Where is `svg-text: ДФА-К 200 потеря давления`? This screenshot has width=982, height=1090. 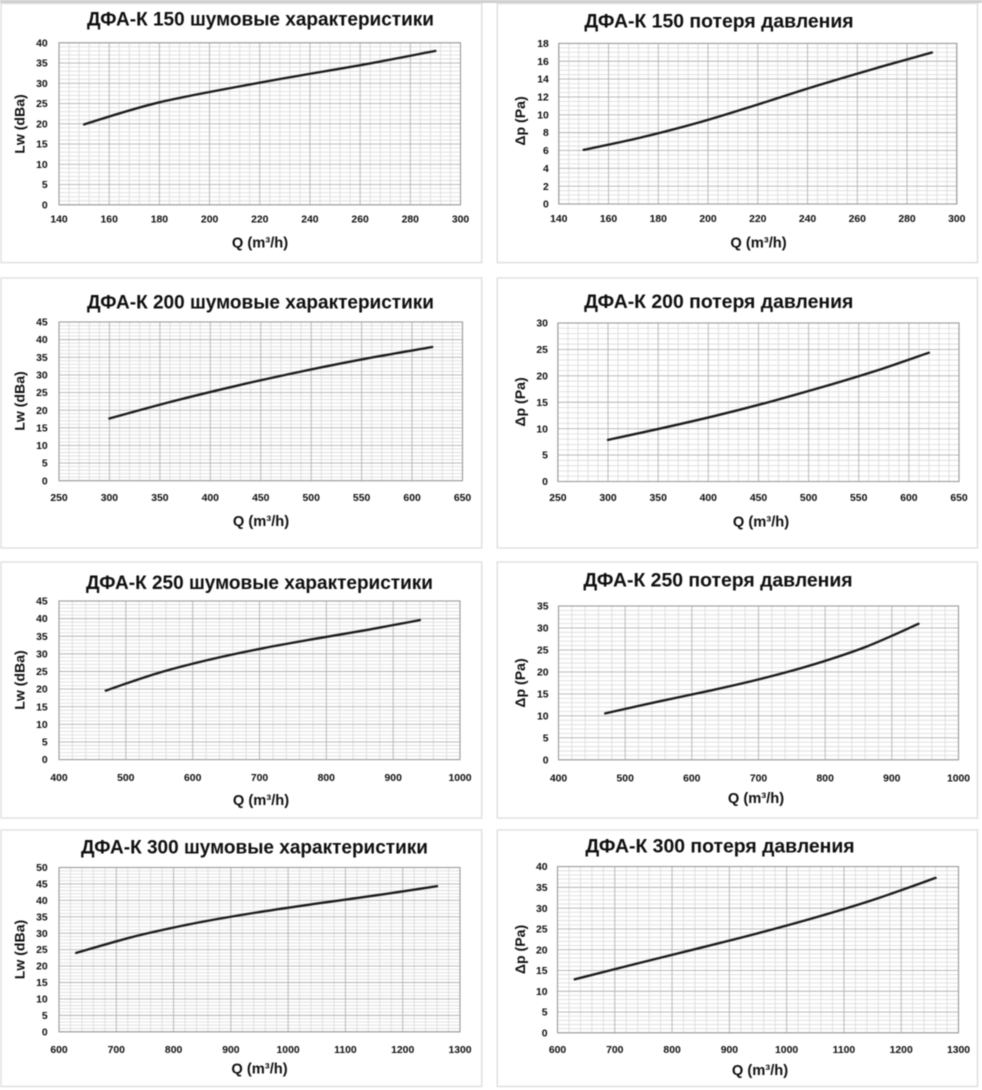
svg-text: ДФА-К 200 потеря давления is located at coordinates (718, 302).